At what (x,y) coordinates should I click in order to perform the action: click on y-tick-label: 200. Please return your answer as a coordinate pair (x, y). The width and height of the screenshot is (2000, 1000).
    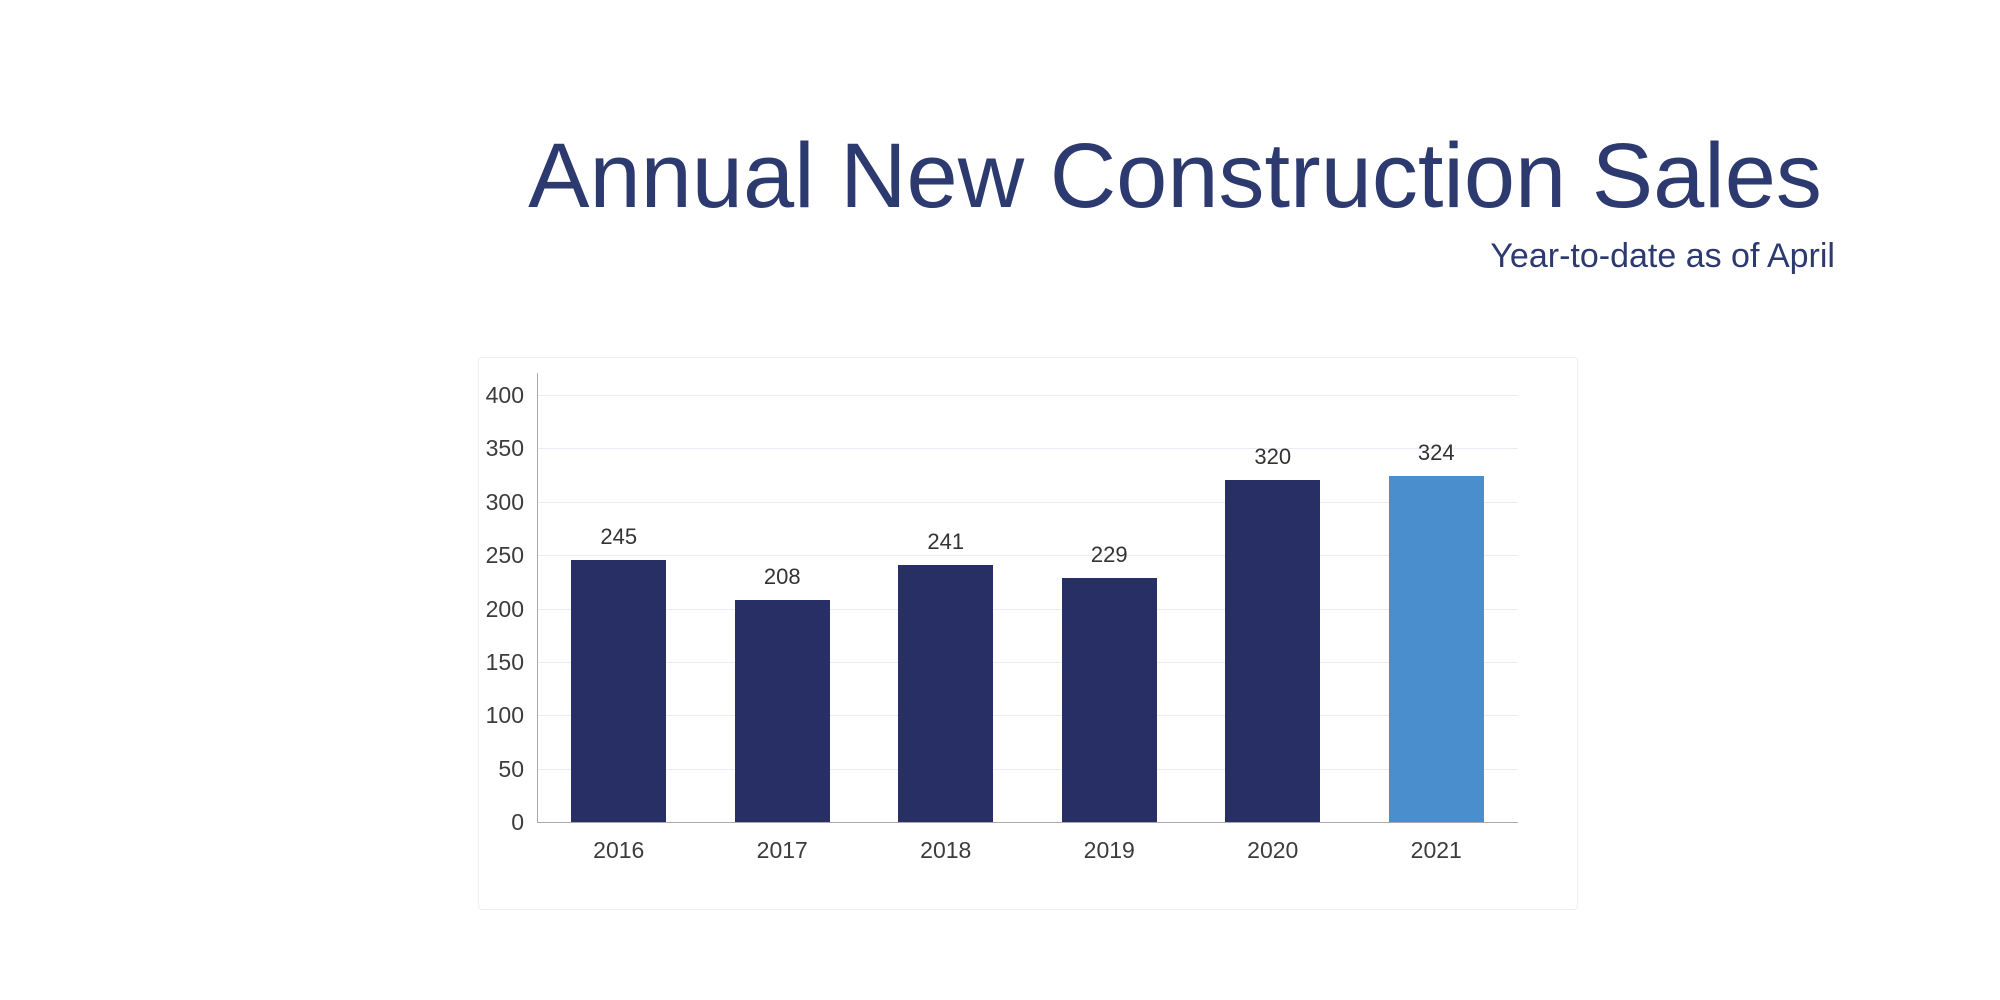
    Looking at the image, I should click on (504, 608).